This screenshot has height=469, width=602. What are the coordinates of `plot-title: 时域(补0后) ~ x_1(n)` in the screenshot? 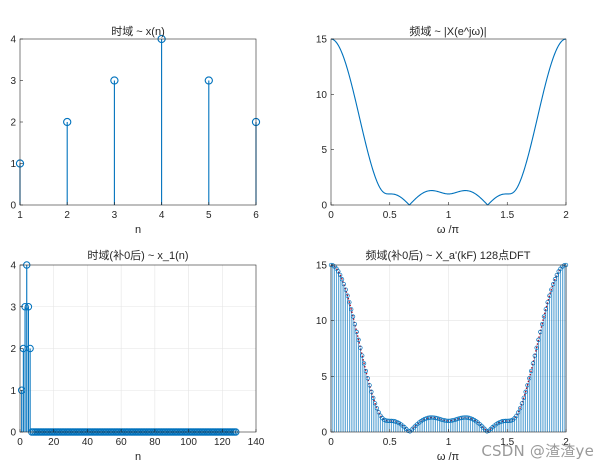 It's located at (137, 255).